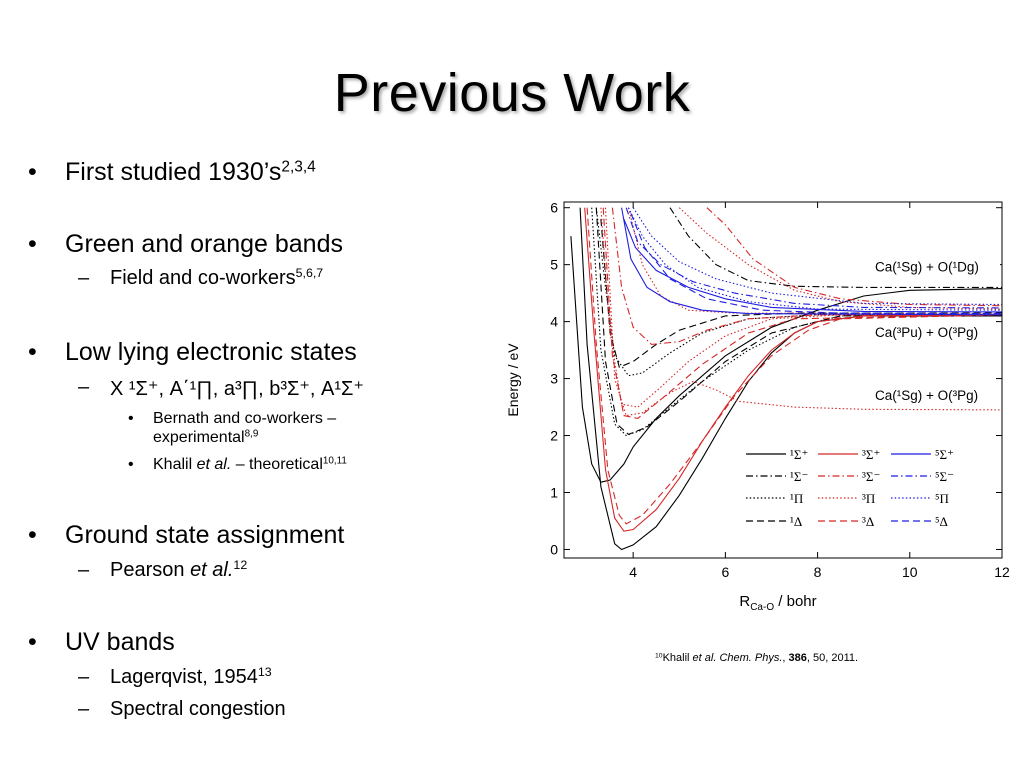 This screenshot has width=1024, height=768. Describe the element at coordinates (677, 658) in the screenshot. I see `caption-author: Khalil` at that location.